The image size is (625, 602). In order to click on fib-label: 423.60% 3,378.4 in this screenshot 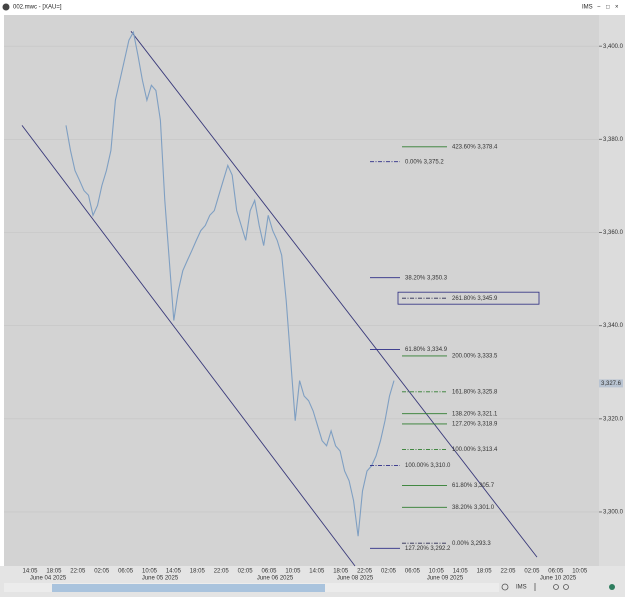, I will do `click(475, 147)`.